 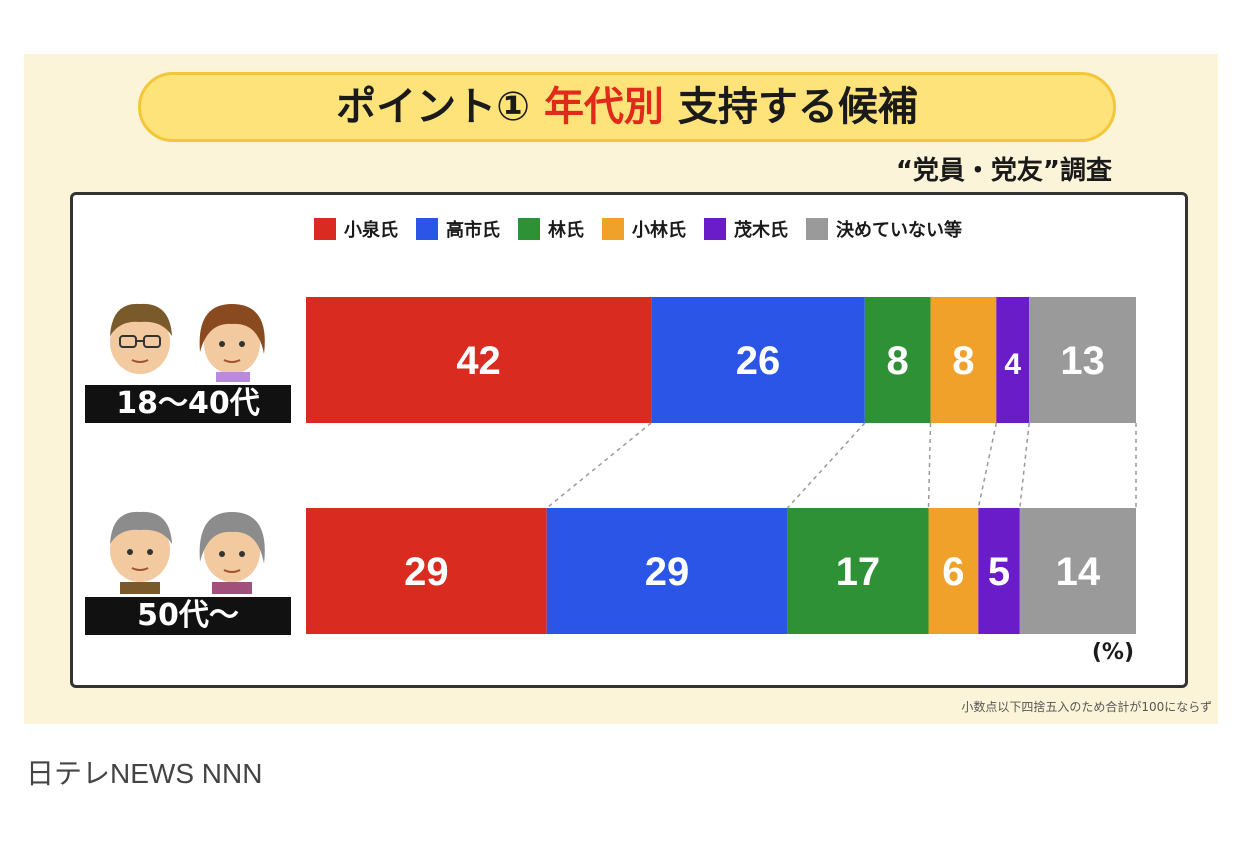 I want to click on legend-label: 決めていない等, so click(x=899, y=230).